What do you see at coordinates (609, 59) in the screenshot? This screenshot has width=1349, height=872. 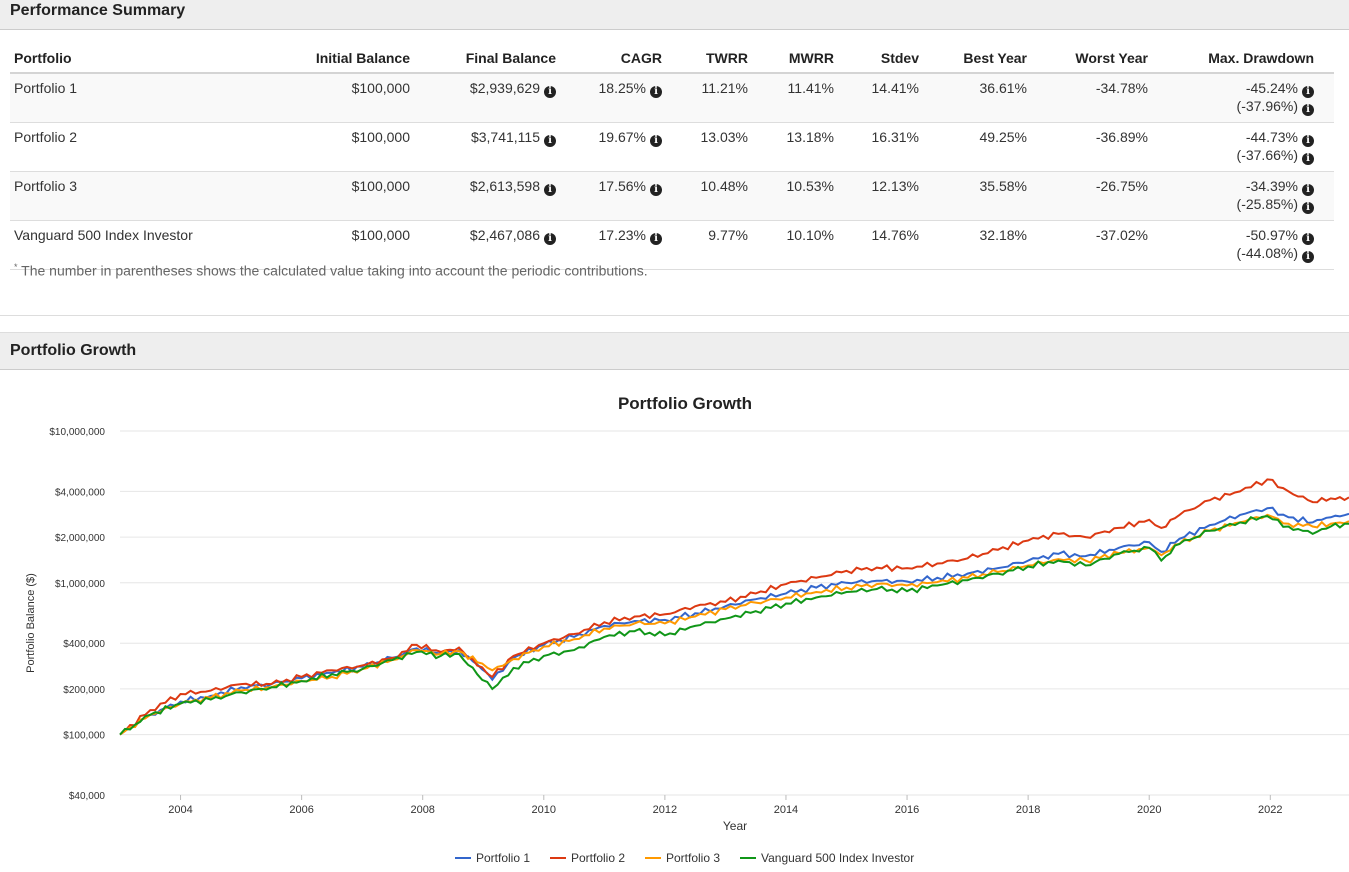 I see `col-header-cagr: CAGR` at bounding box center [609, 59].